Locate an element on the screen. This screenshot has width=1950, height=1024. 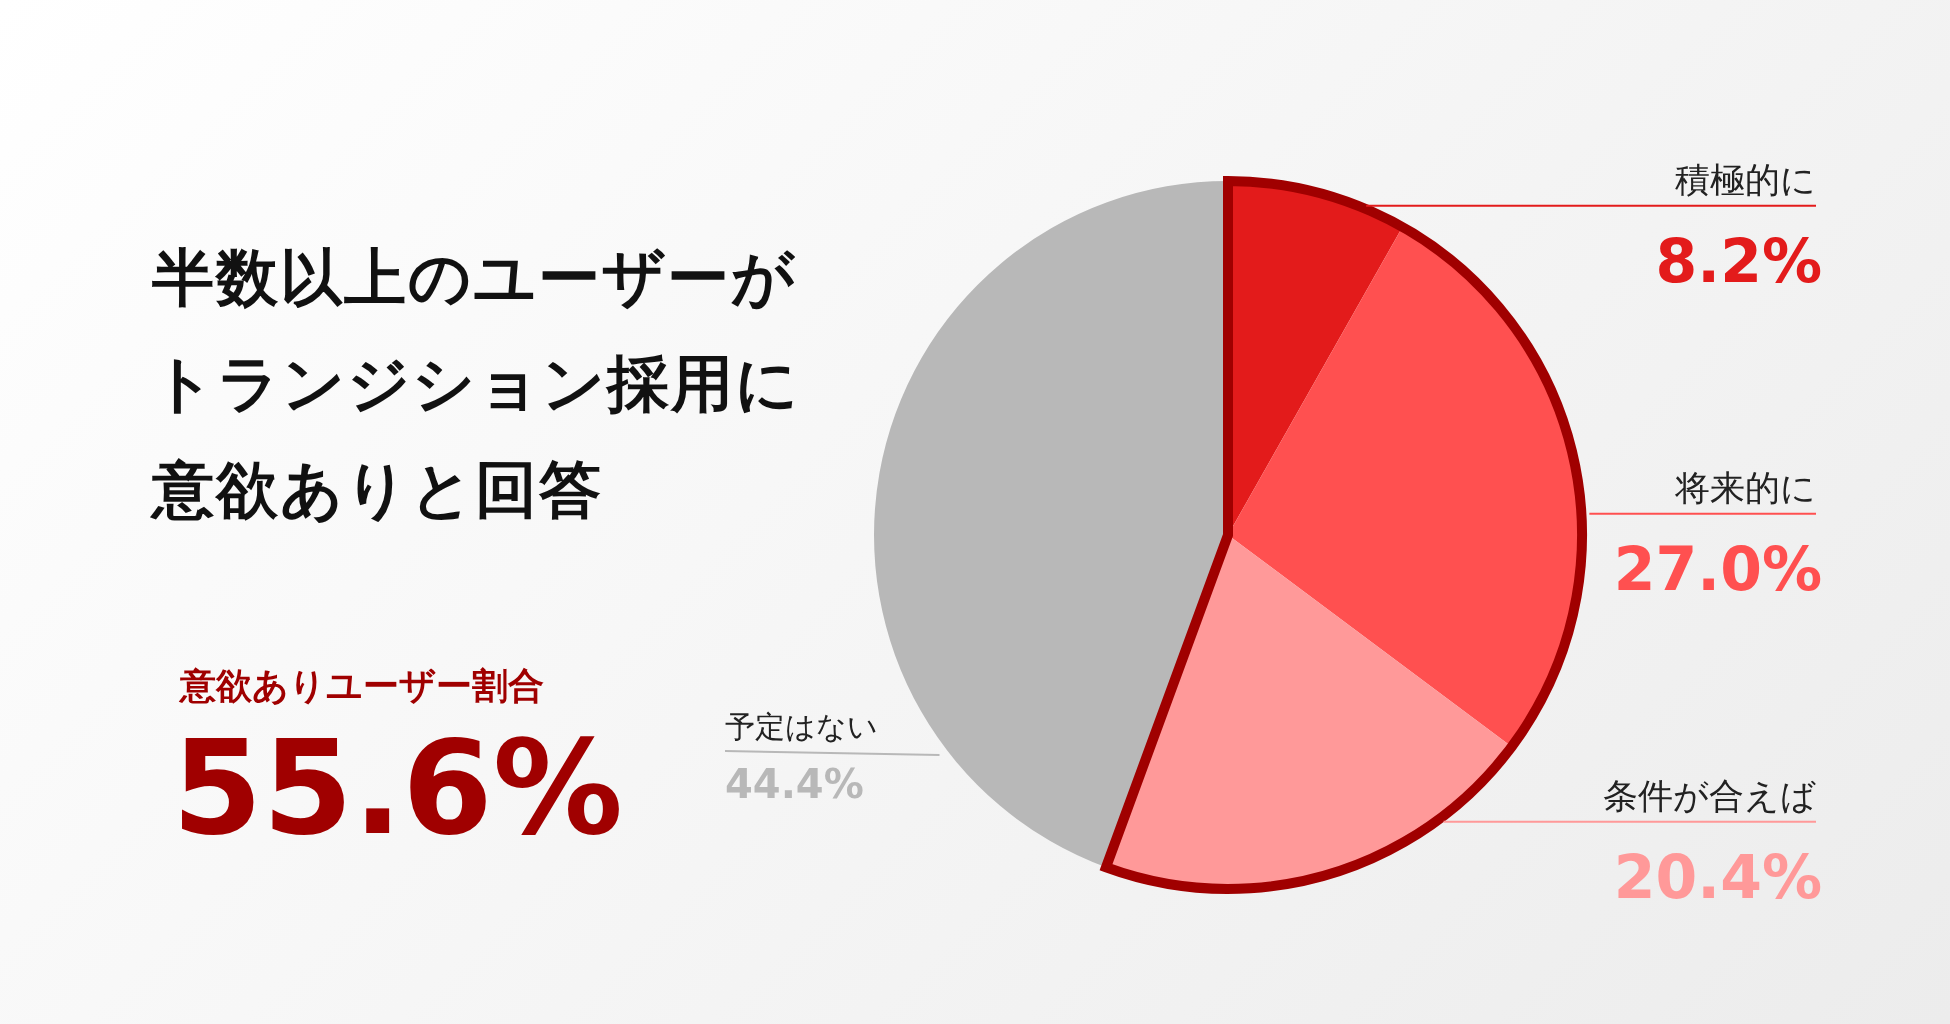
data-label: 27.0% is located at coordinates (1717, 568).